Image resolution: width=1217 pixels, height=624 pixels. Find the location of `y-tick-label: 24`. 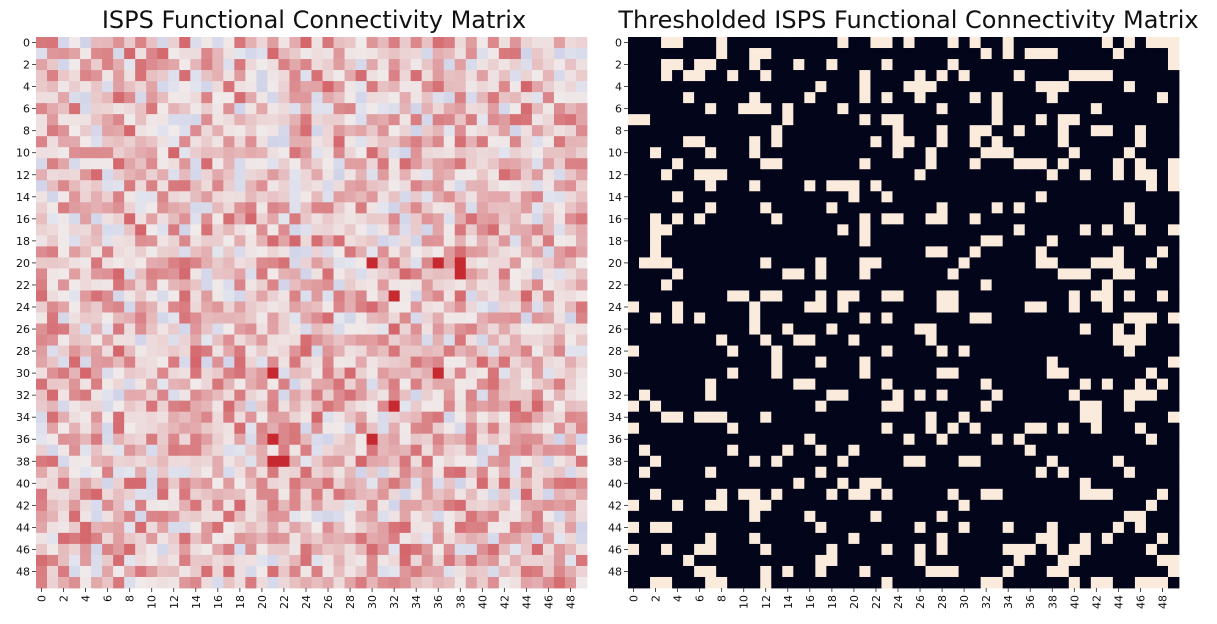

y-tick-label: 24 is located at coordinates (23, 307).